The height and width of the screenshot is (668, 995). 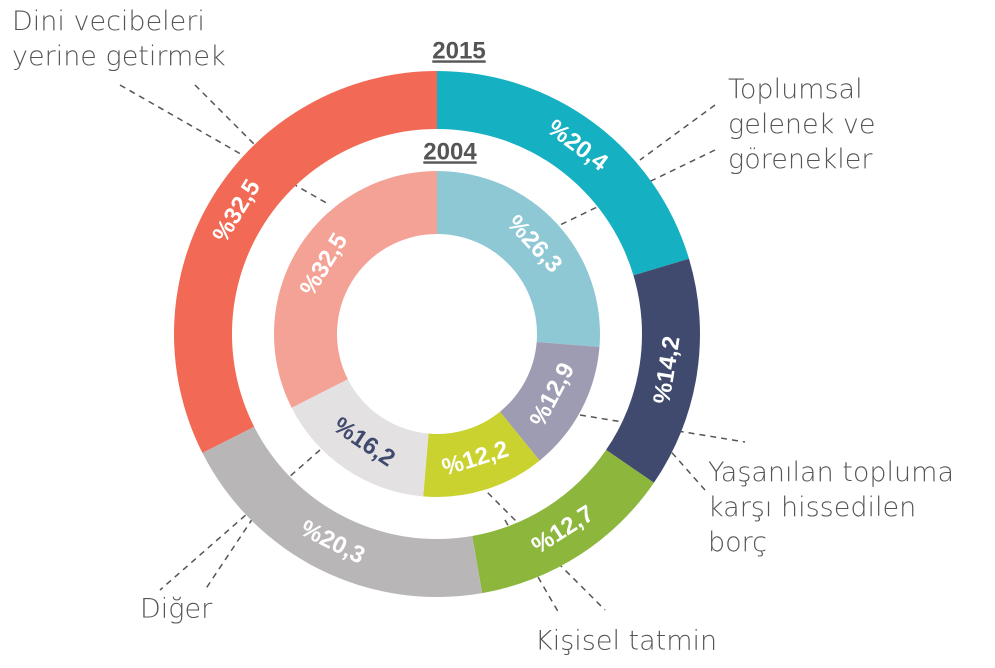 What do you see at coordinates (119, 39) in the screenshot?
I see `category-label: Dini vecibeleri yerine getirmek` at bounding box center [119, 39].